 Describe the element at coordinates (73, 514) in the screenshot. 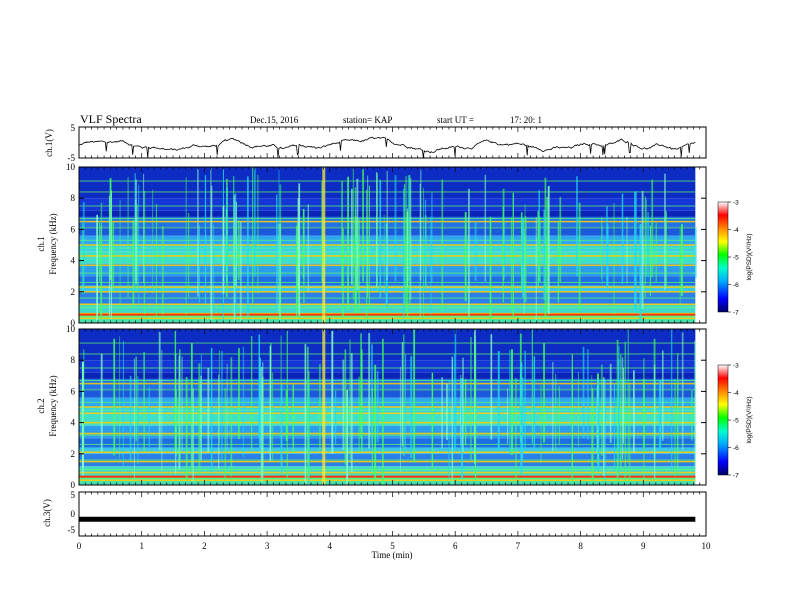

I see `ch3-ytick-mid: 0` at that location.